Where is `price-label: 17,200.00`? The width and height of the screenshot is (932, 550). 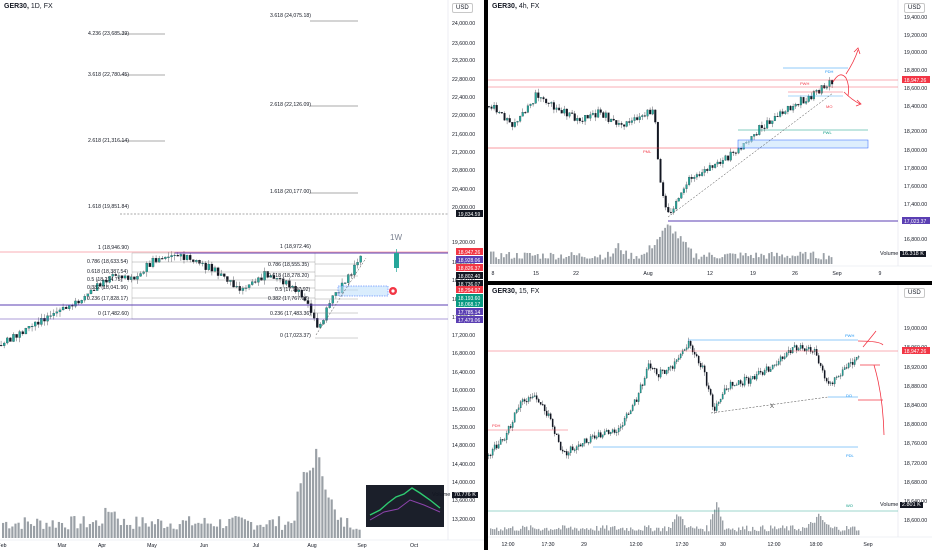
price-label: 17,200.00 is located at coordinates (463, 336).